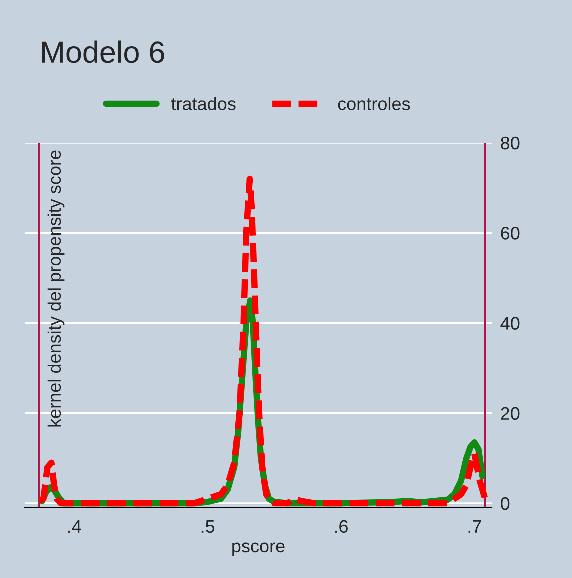 Image resolution: width=572 pixels, height=578 pixels. What do you see at coordinates (208, 527) in the screenshot?
I see `x-tick-label: .5` at bounding box center [208, 527].